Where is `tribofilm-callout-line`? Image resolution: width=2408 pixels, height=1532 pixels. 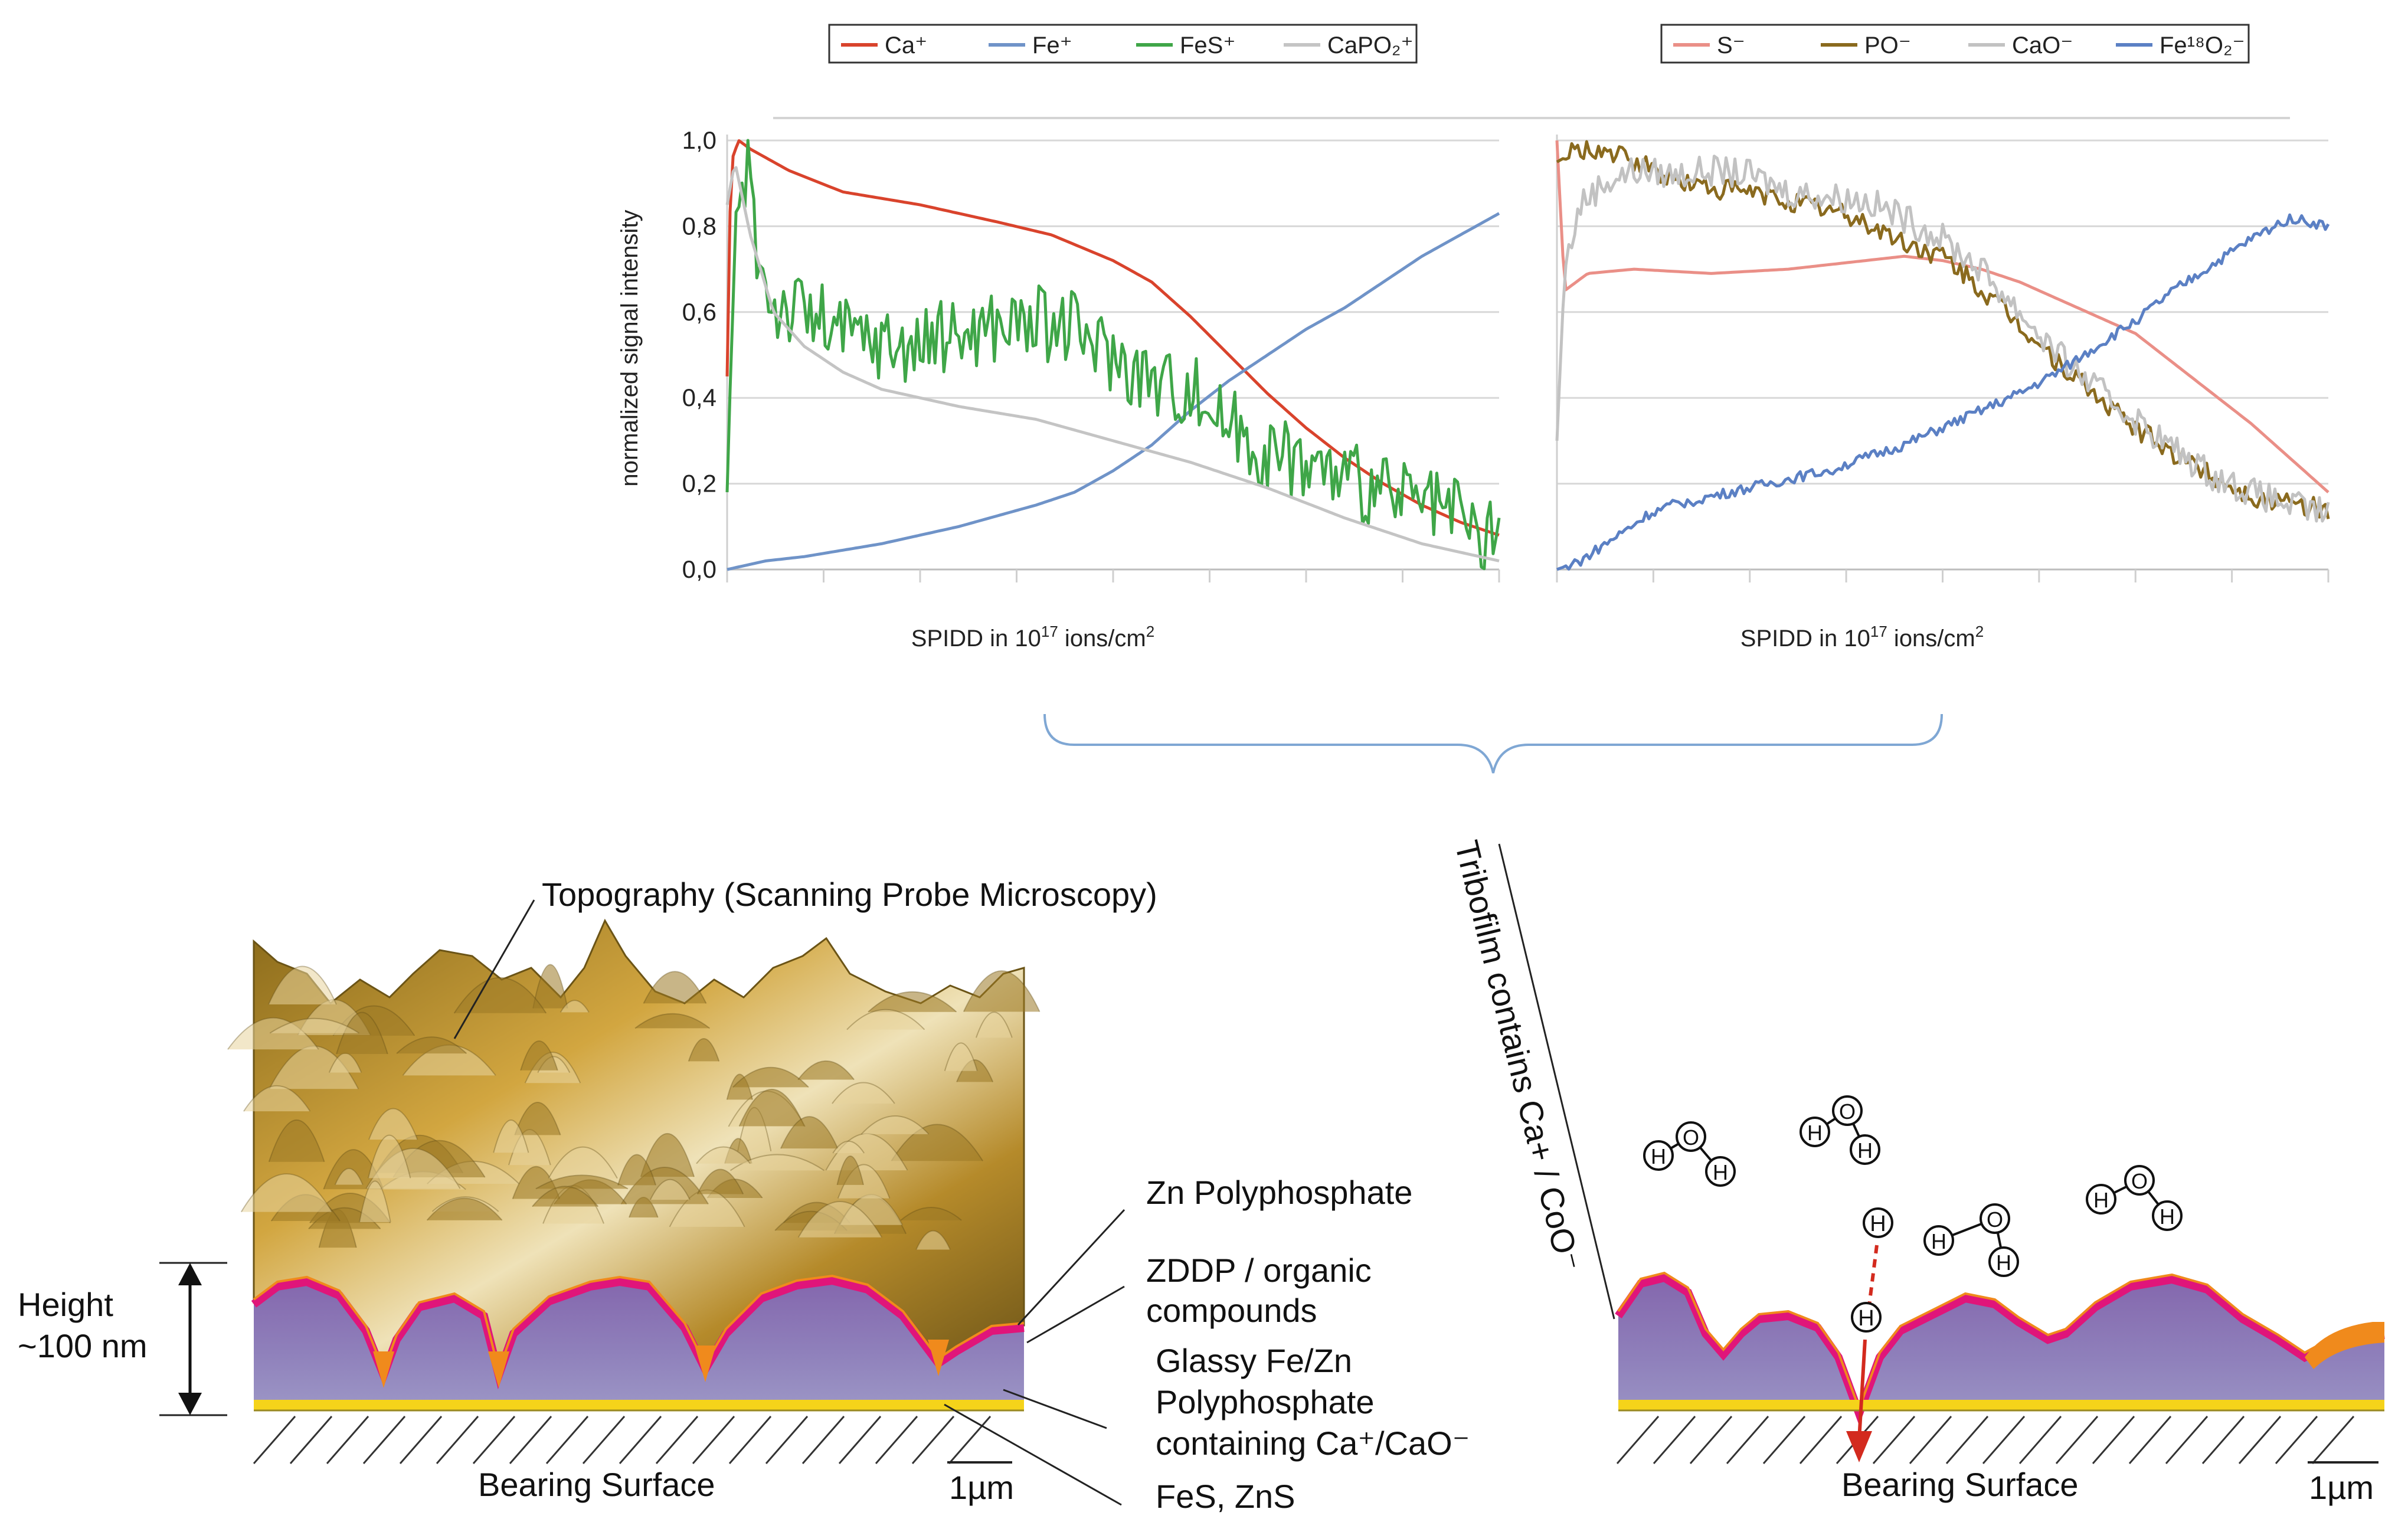
tribofilm-callout-line is located at coordinates (1556, 1081).